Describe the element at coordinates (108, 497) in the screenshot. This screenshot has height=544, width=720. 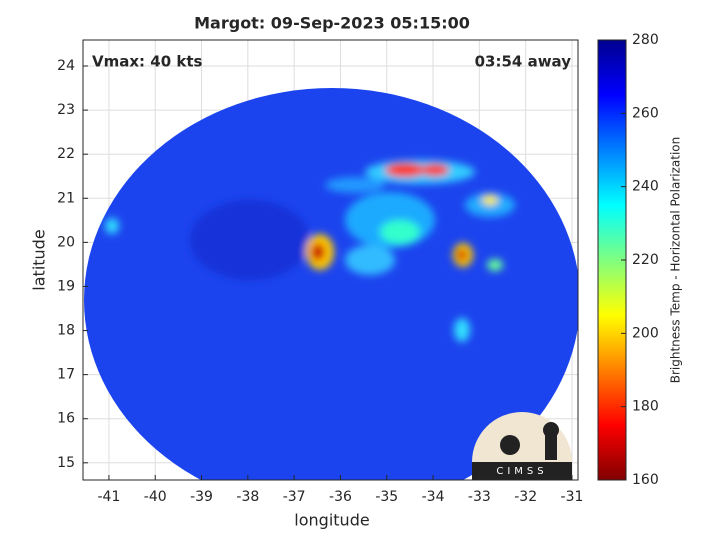
I see `x-tick-label: -41` at that location.